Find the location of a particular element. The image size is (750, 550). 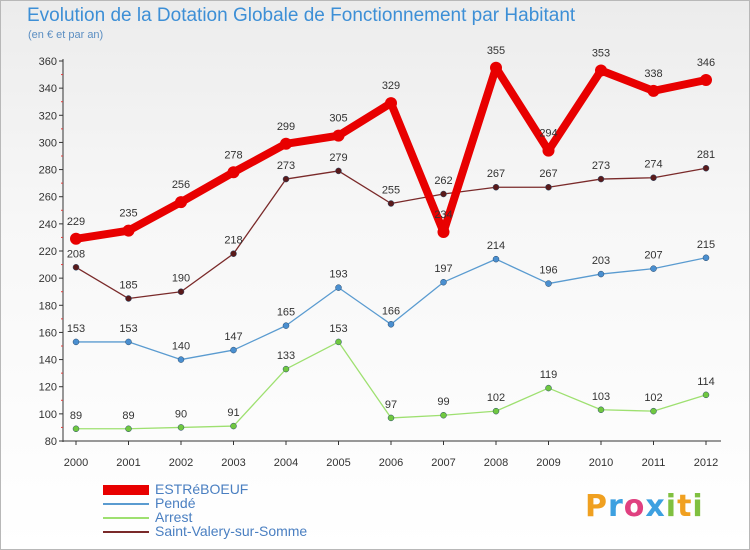

data-label-pende-2005: 193 is located at coordinates (338, 275).